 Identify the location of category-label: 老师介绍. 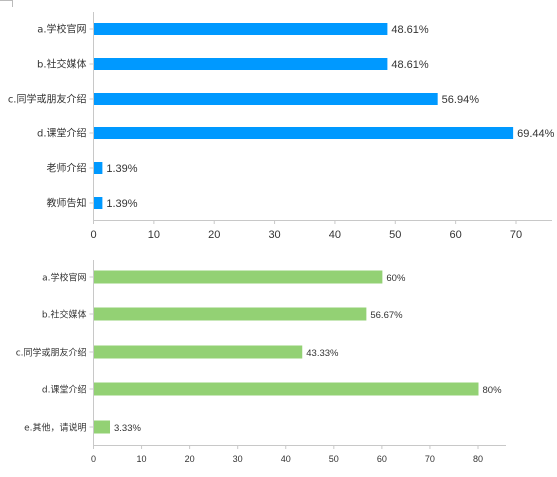
(67, 168).